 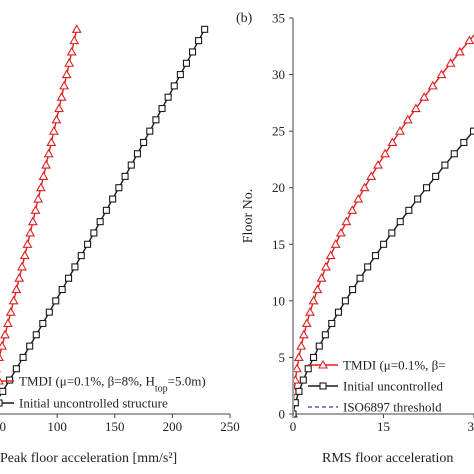 I want to click on y-tick-label: 35, so click(x=278, y=18).